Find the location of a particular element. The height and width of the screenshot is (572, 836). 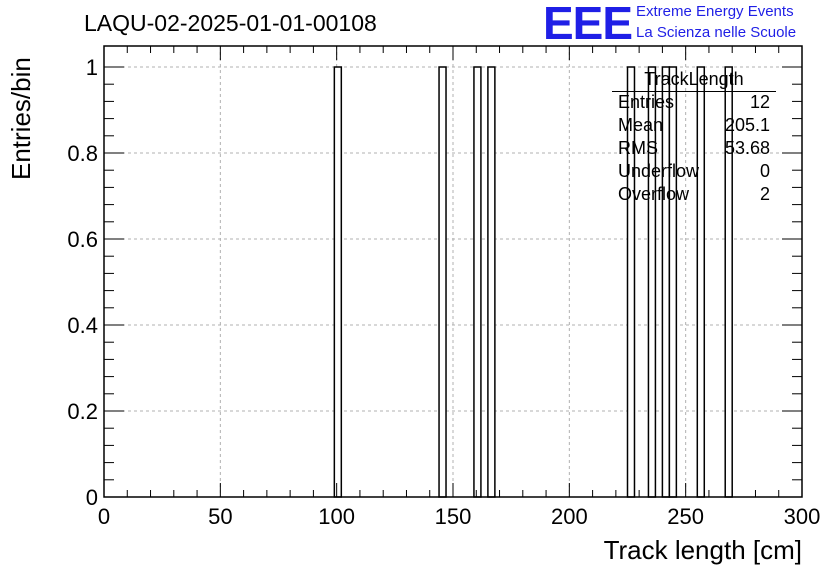

stats-row-entries: Entries 12 is located at coordinates (694, 103).